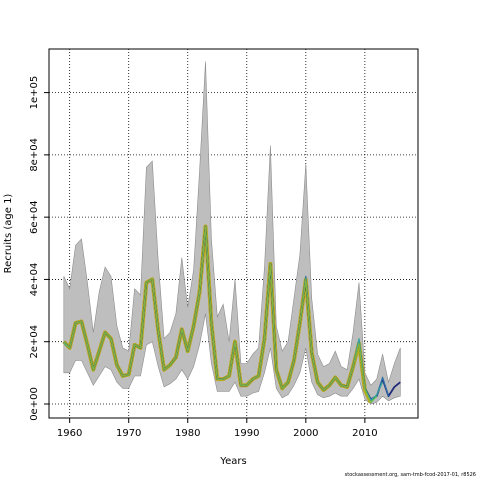  What do you see at coordinates (305, 433) in the screenshot?
I see `x-tick-label: 2000` at bounding box center [305, 433].